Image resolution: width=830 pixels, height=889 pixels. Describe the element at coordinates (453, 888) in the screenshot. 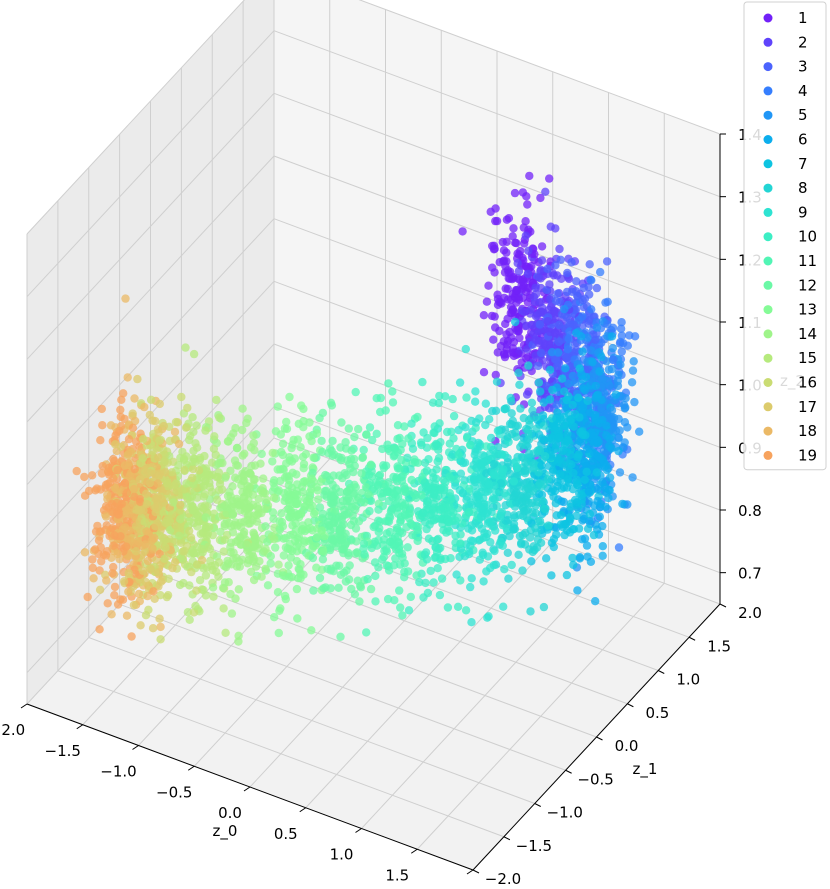

I see `x-tick-label: 2.0` at that location.